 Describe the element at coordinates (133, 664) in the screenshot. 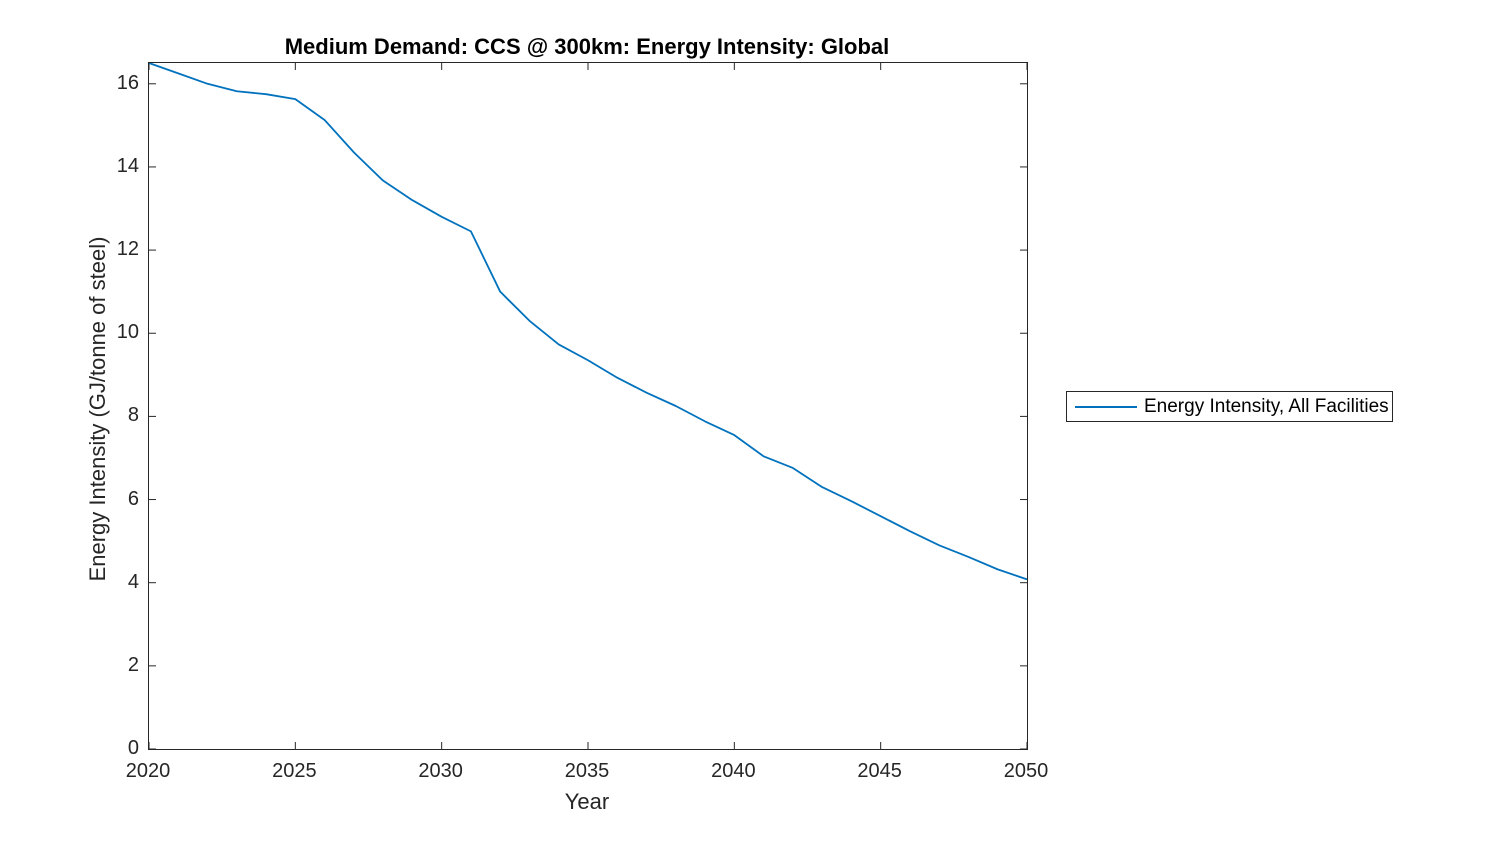

I see `y-tick-label: 2` at that location.